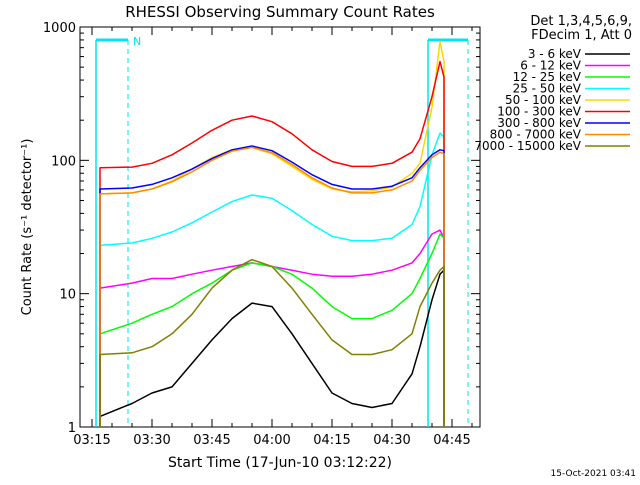 The height and width of the screenshot is (485, 640). What do you see at coordinates (451, 440) in the screenshot?
I see `x-tick-label: 04:45` at bounding box center [451, 440].